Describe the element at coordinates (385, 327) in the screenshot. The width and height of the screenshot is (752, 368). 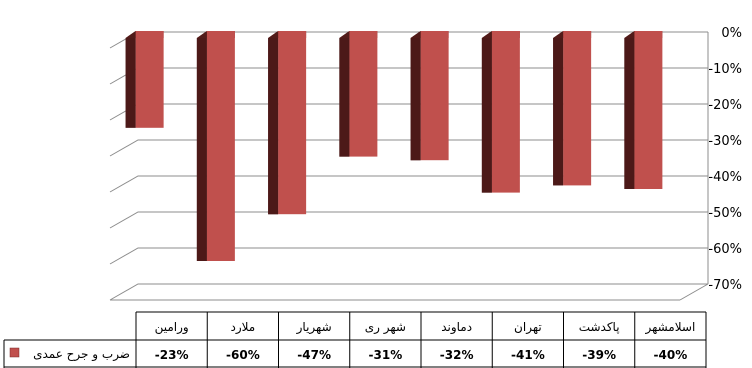
I see `category-label: شهر ری` at that location.